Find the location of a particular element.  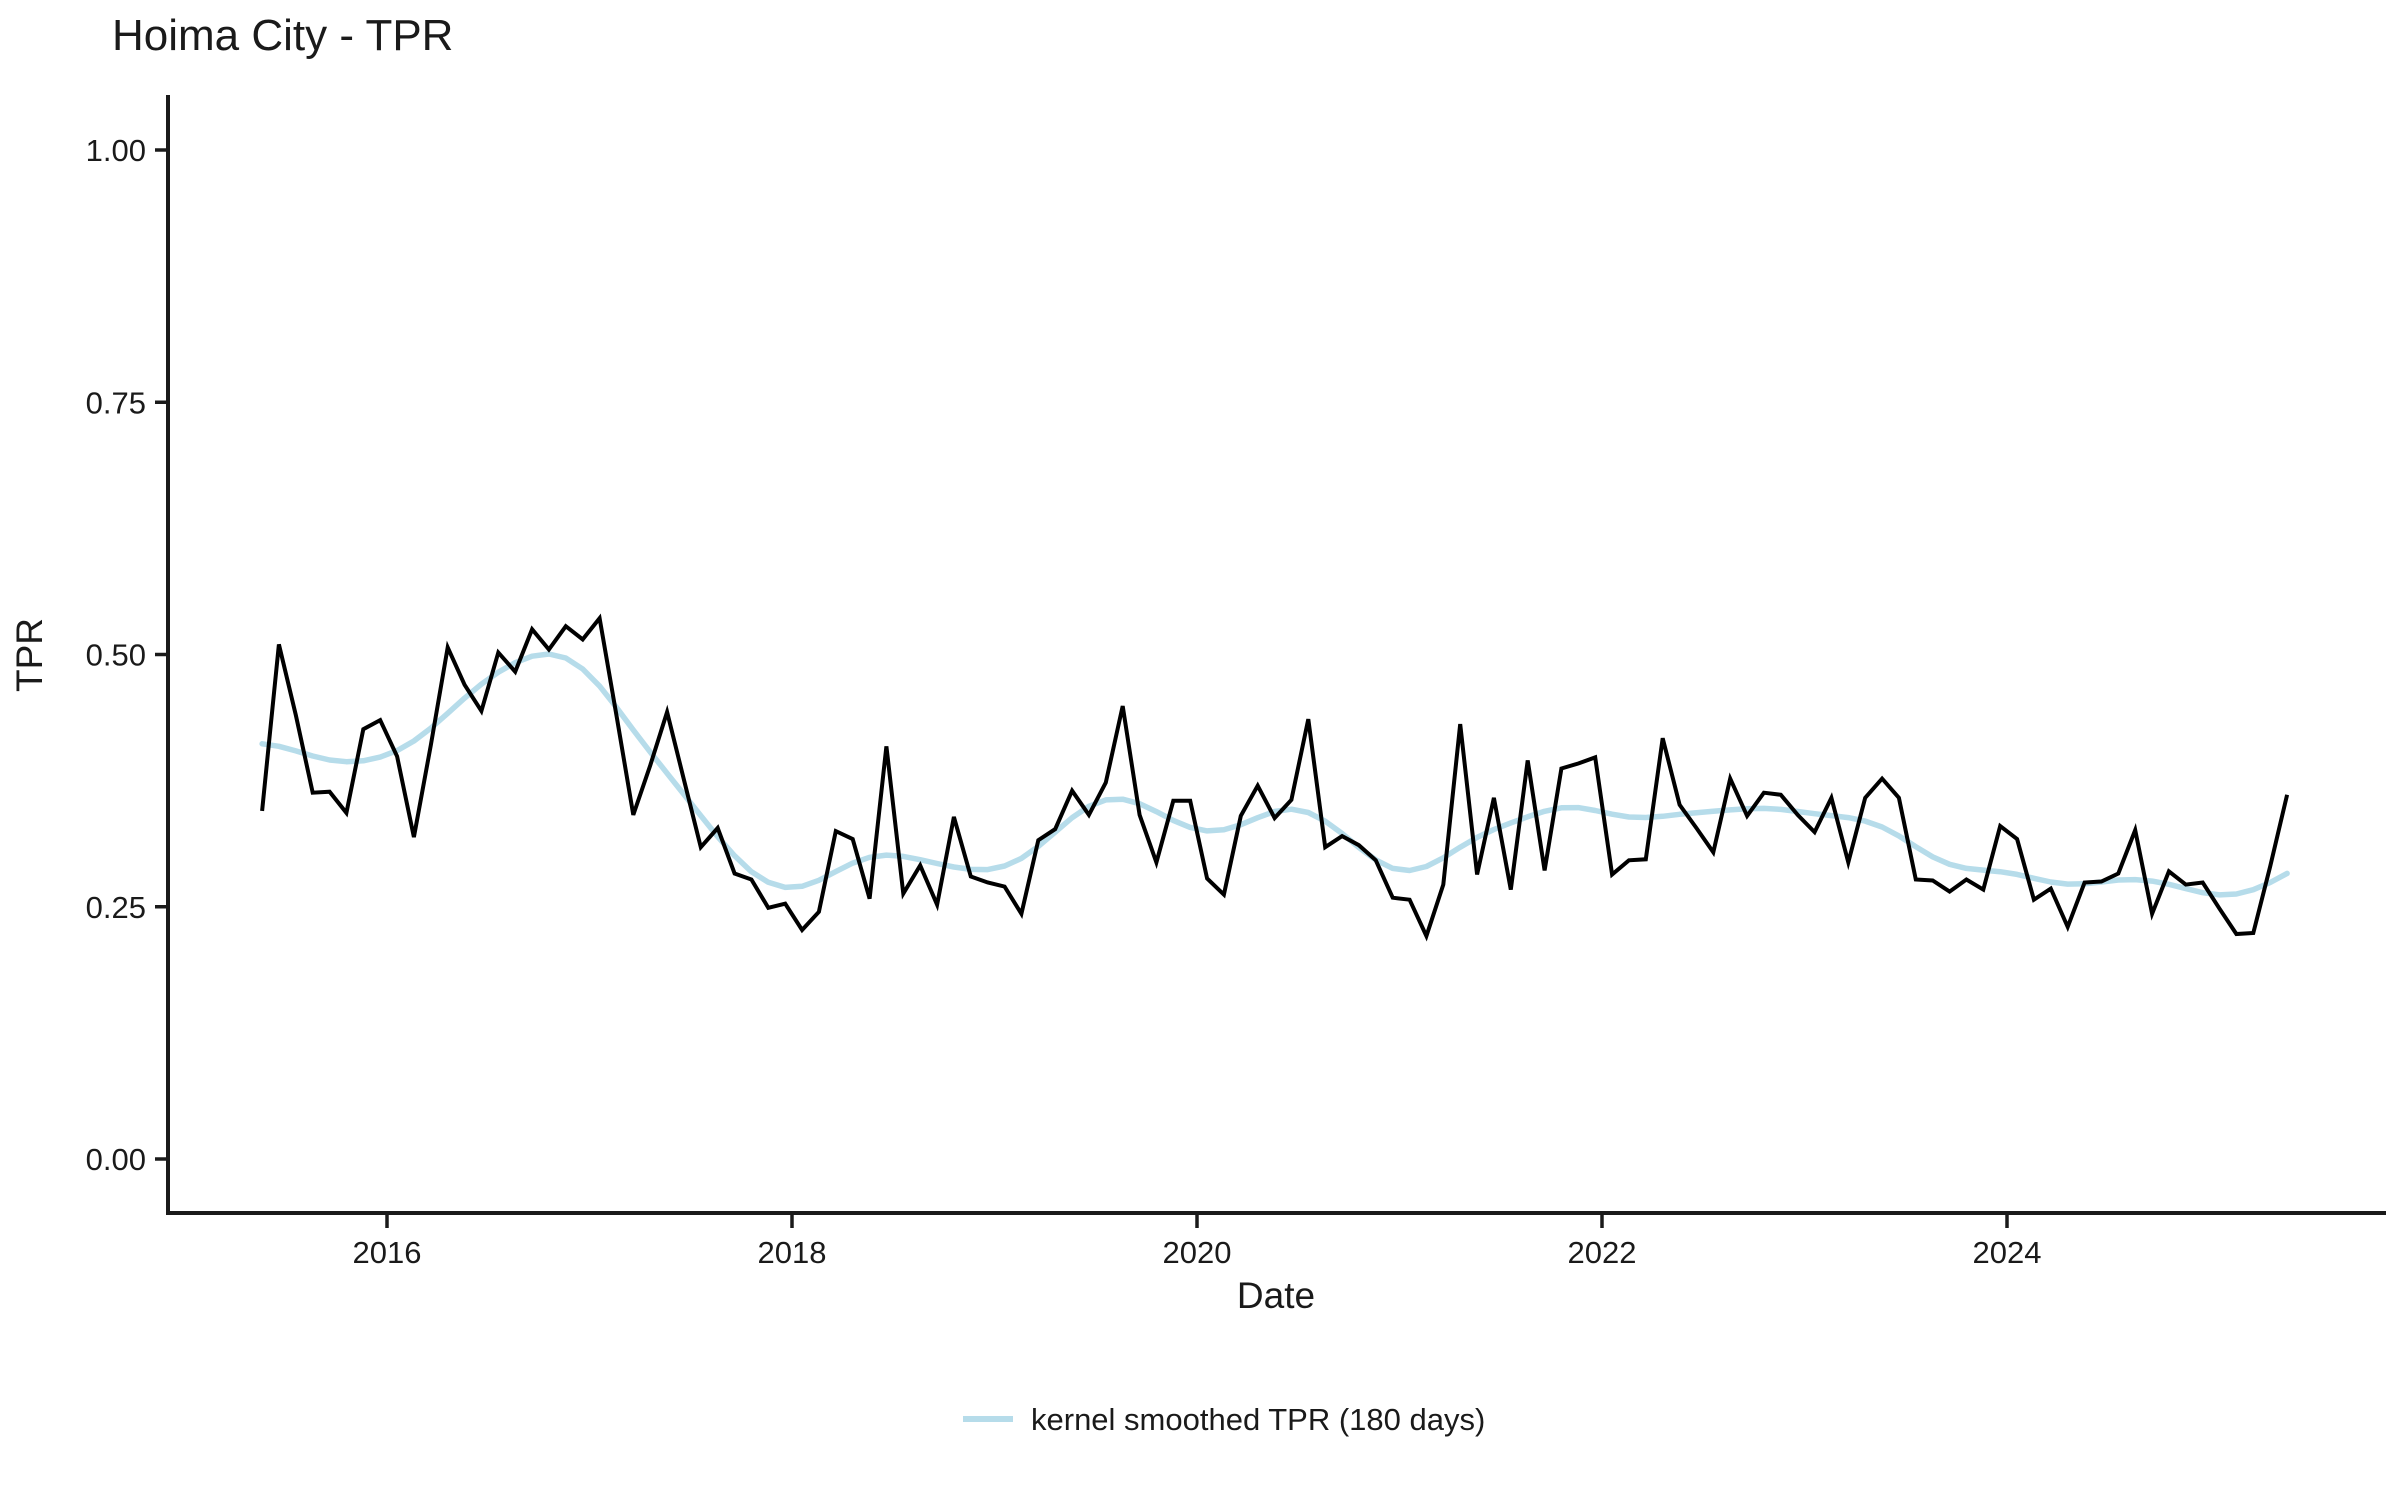

y-tick-label: 0.50 is located at coordinates (116, 655).